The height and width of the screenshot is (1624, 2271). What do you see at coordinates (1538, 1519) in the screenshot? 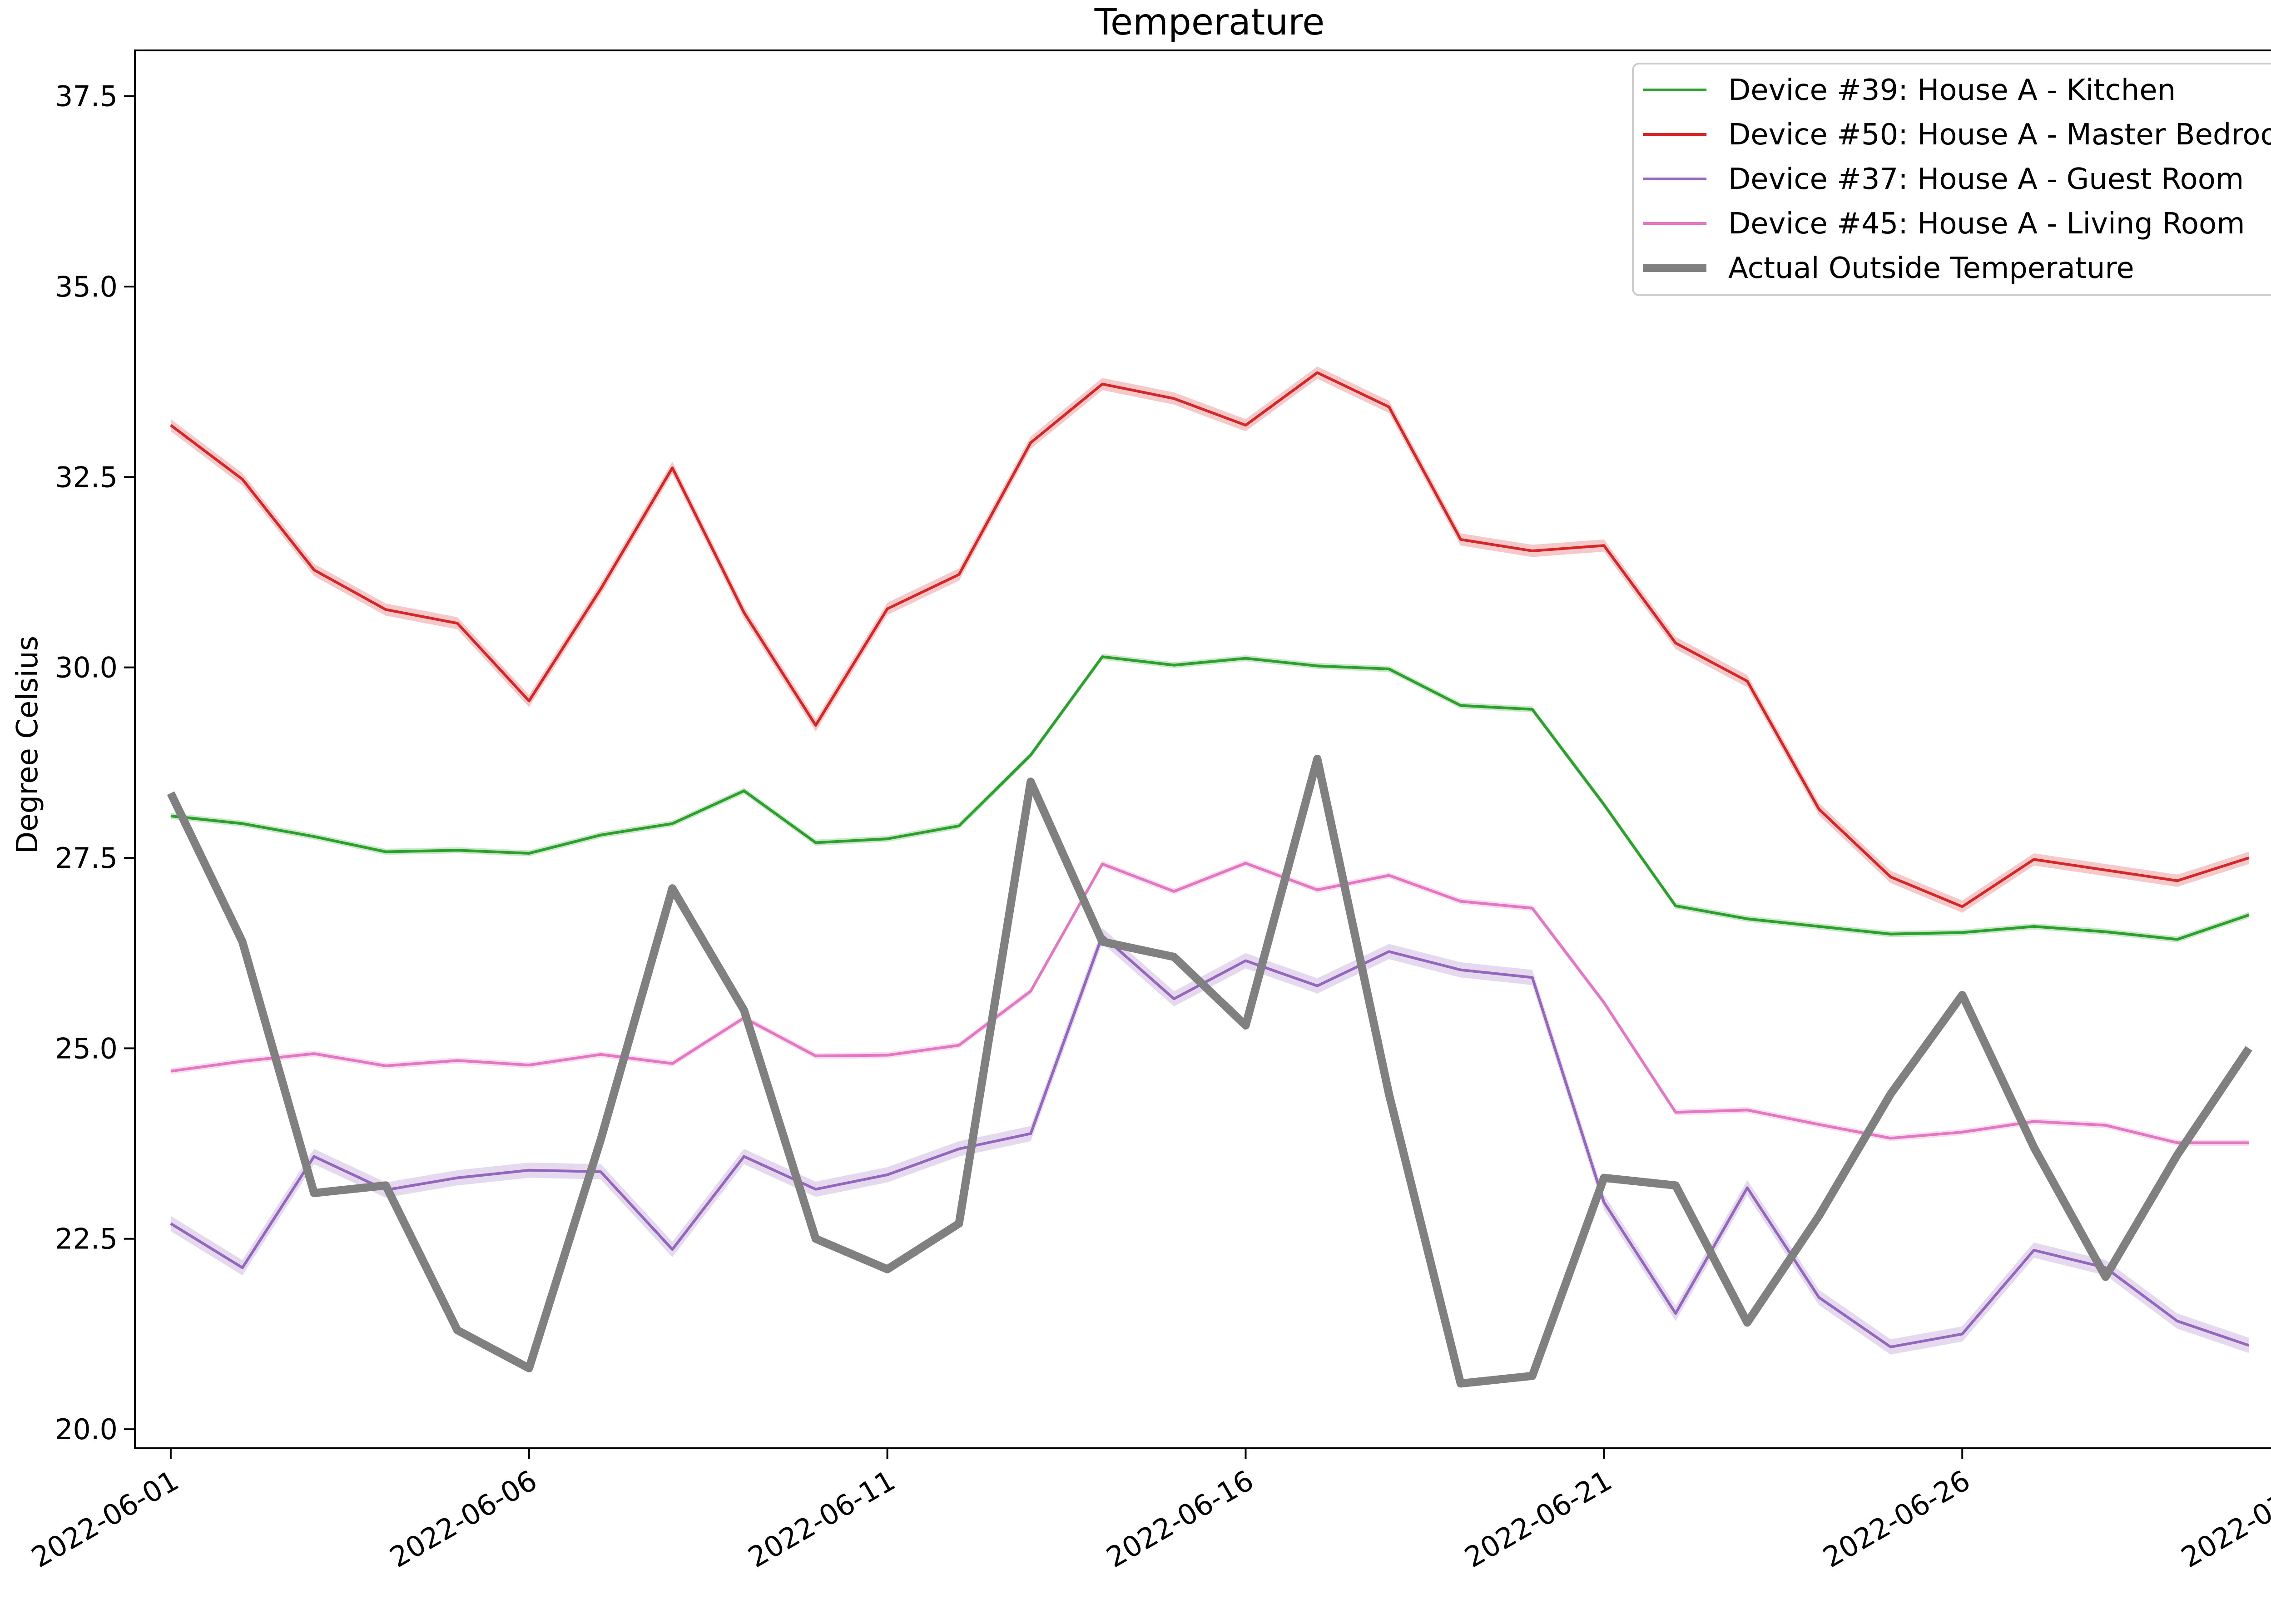
I see `x-tick-label: 2022-06-21` at bounding box center [1538, 1519].